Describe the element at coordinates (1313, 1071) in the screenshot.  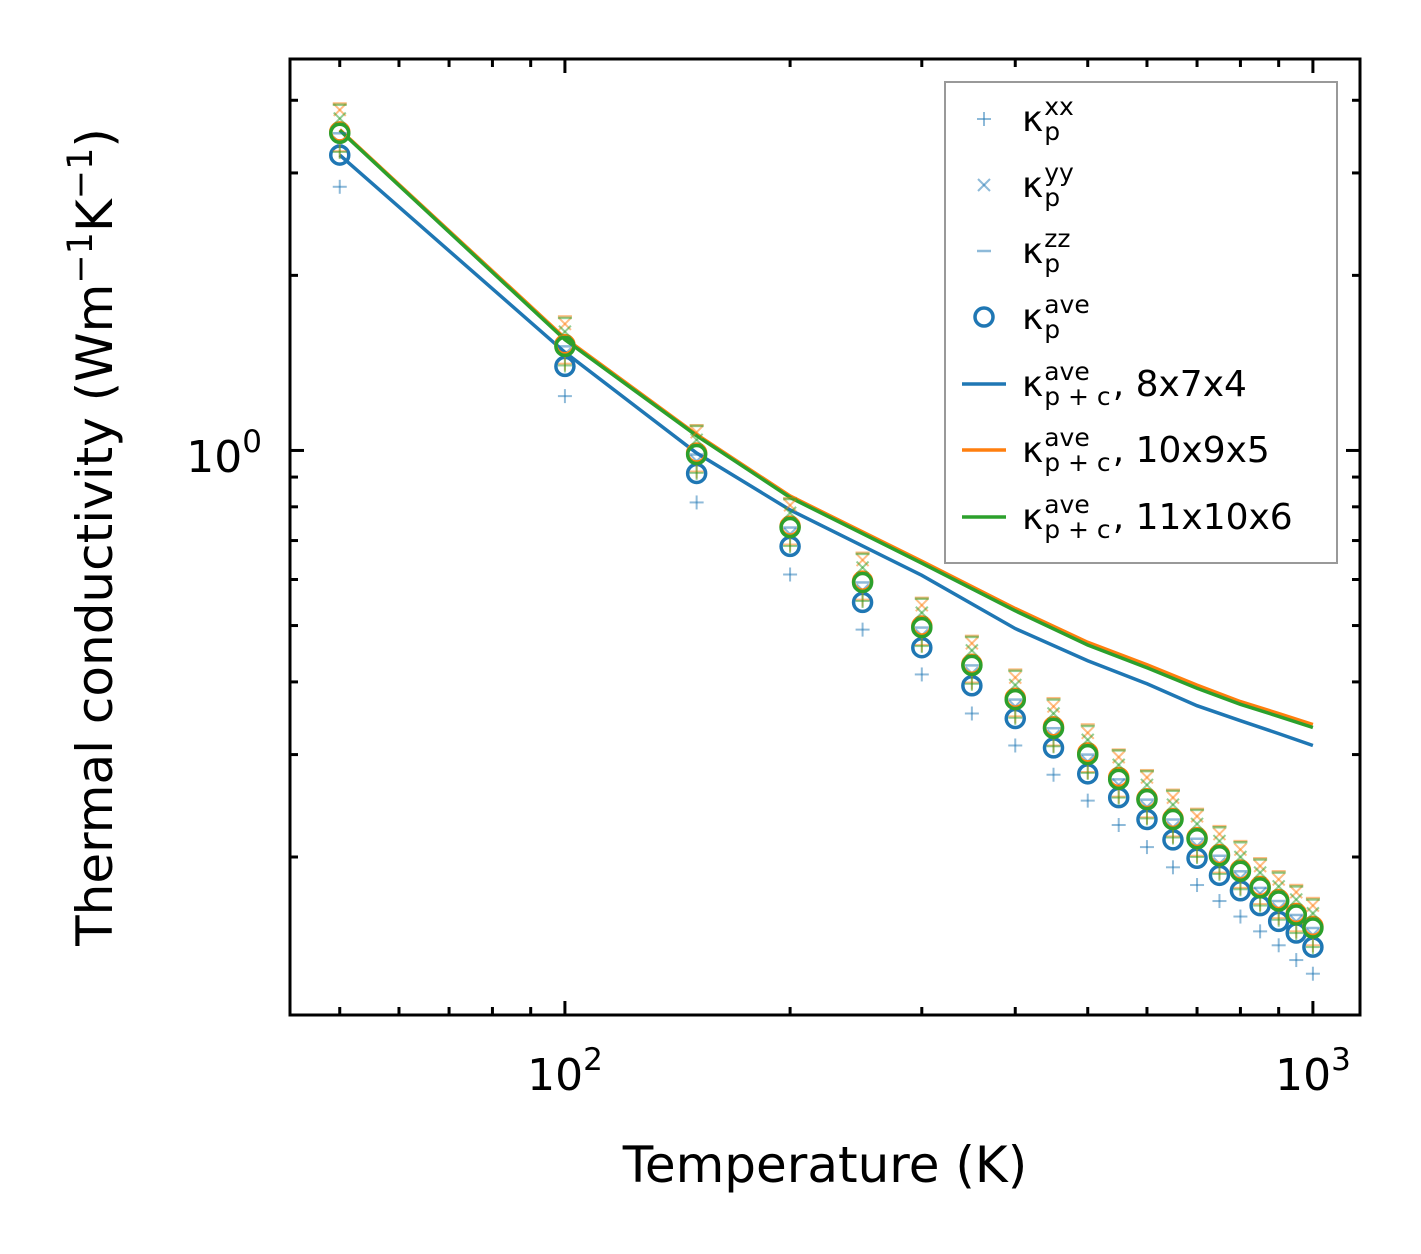
I see `x-tick-label-1000: 10³` at that location.